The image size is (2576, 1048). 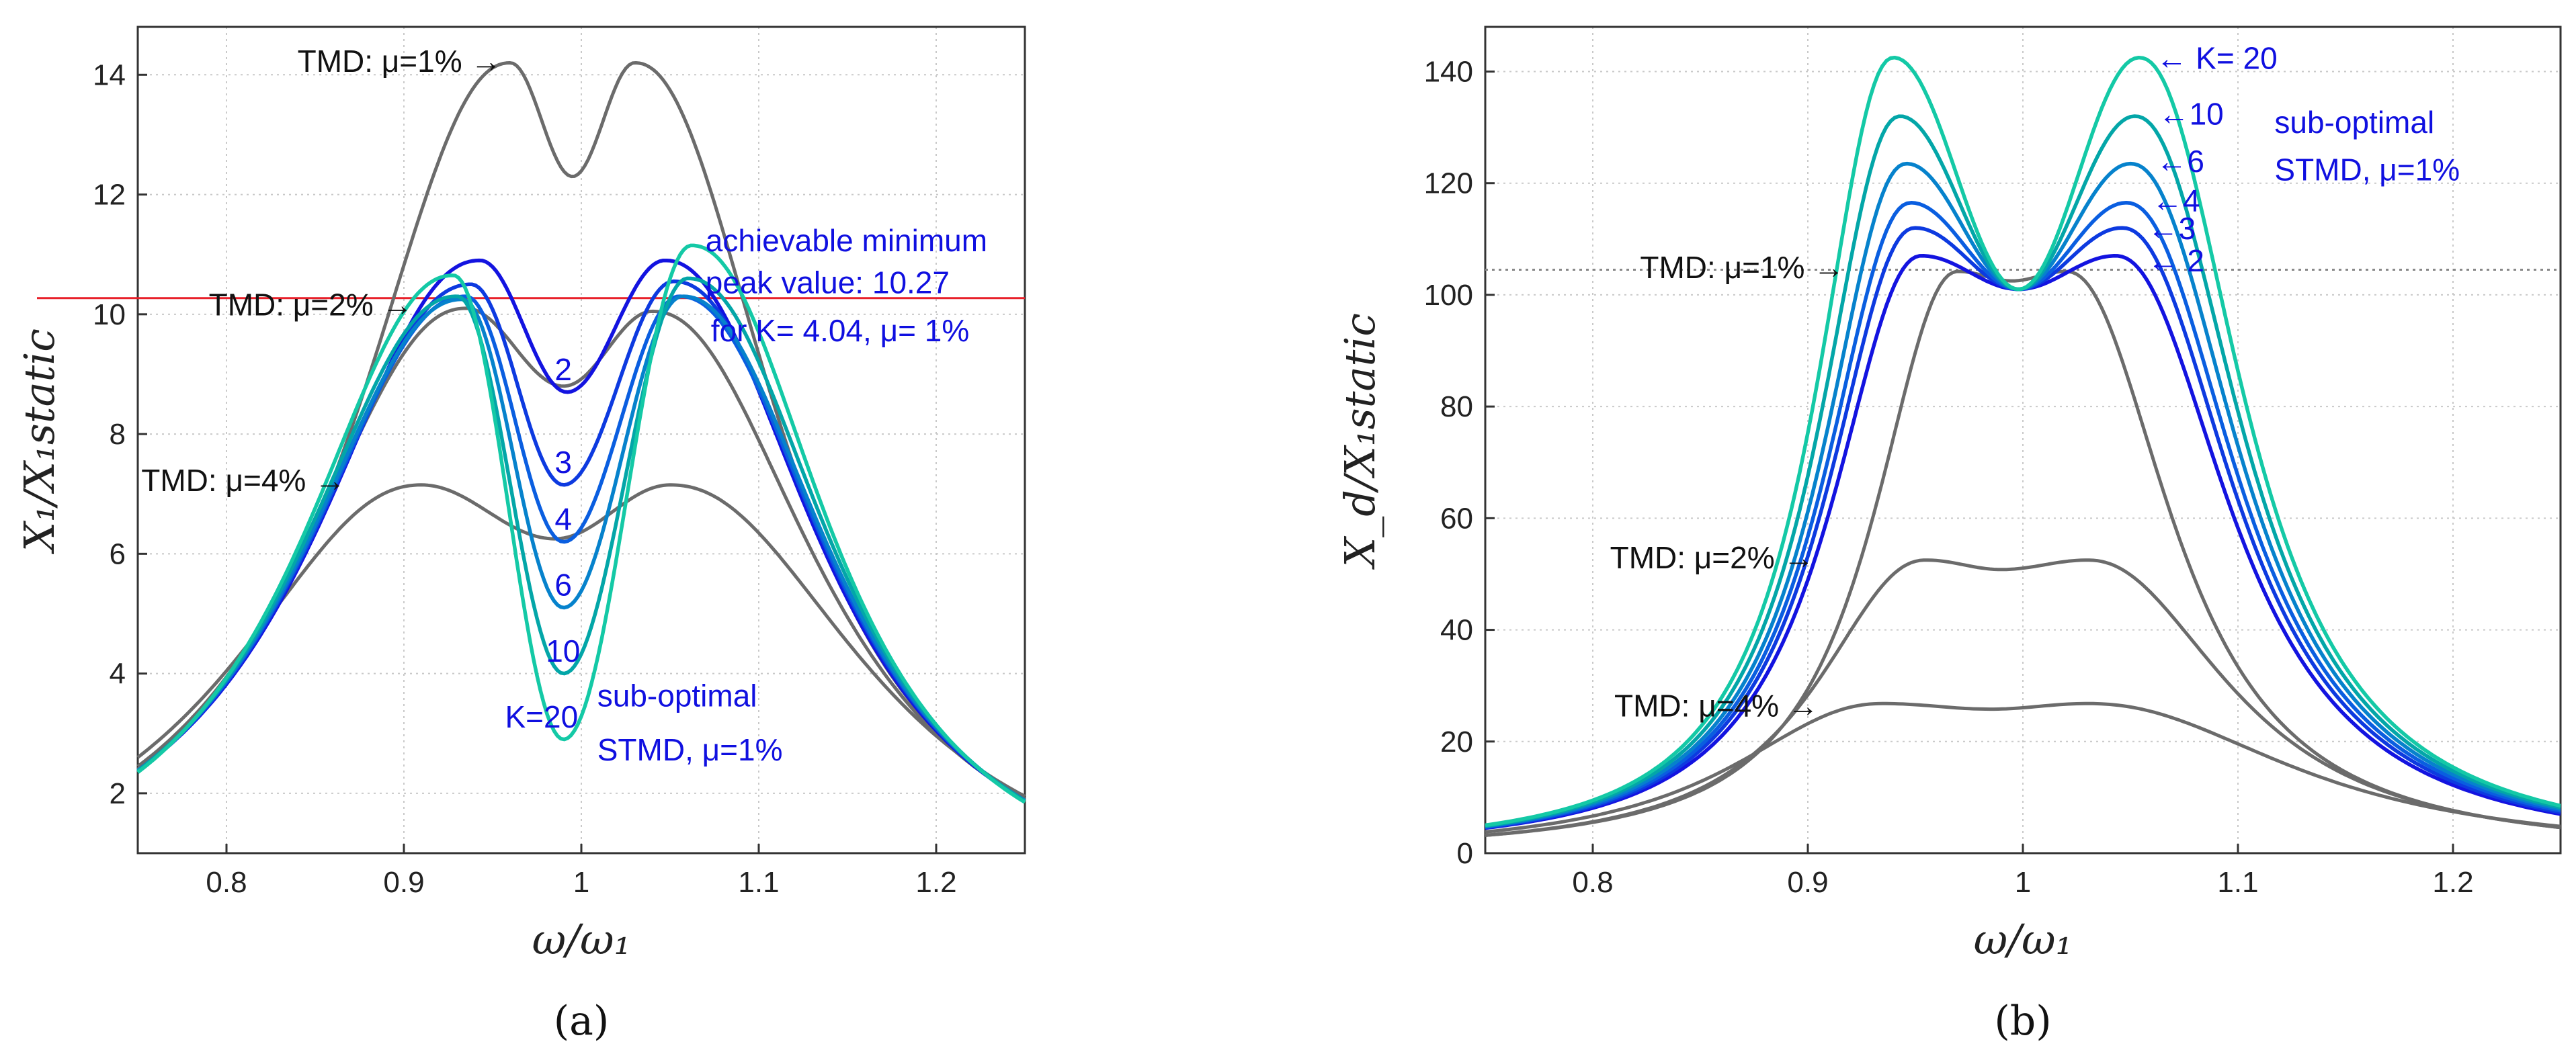 I want to click on panel-b-y-tick-label: 20, so click(x=1456, y=742).